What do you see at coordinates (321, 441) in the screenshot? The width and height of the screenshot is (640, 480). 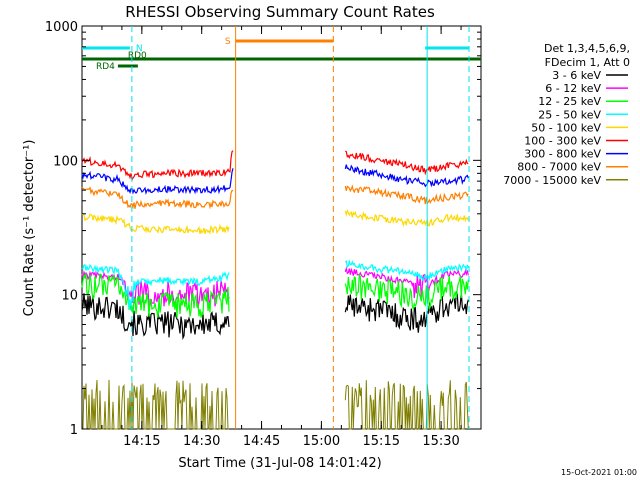 I see `x-tick-label-3: 15:00` at bounding box center [321, 441].